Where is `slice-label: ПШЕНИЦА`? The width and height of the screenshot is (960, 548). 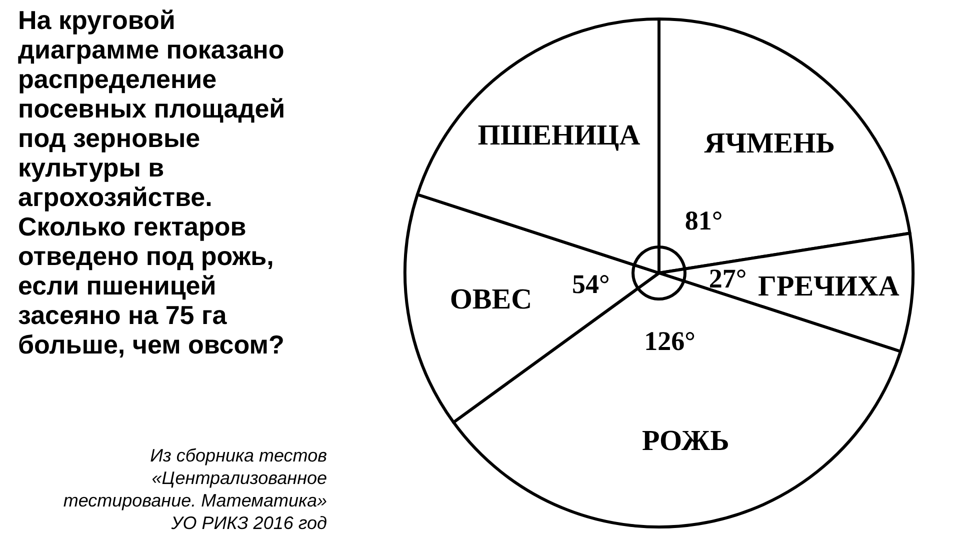 slice-label: ПШЕНИЦА is located at coordinates (559, 135).